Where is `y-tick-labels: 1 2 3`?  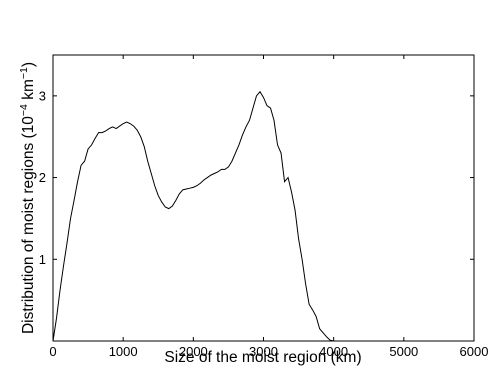
y-tick-labels: 1 2 3 is located at coordinates (42, 177).